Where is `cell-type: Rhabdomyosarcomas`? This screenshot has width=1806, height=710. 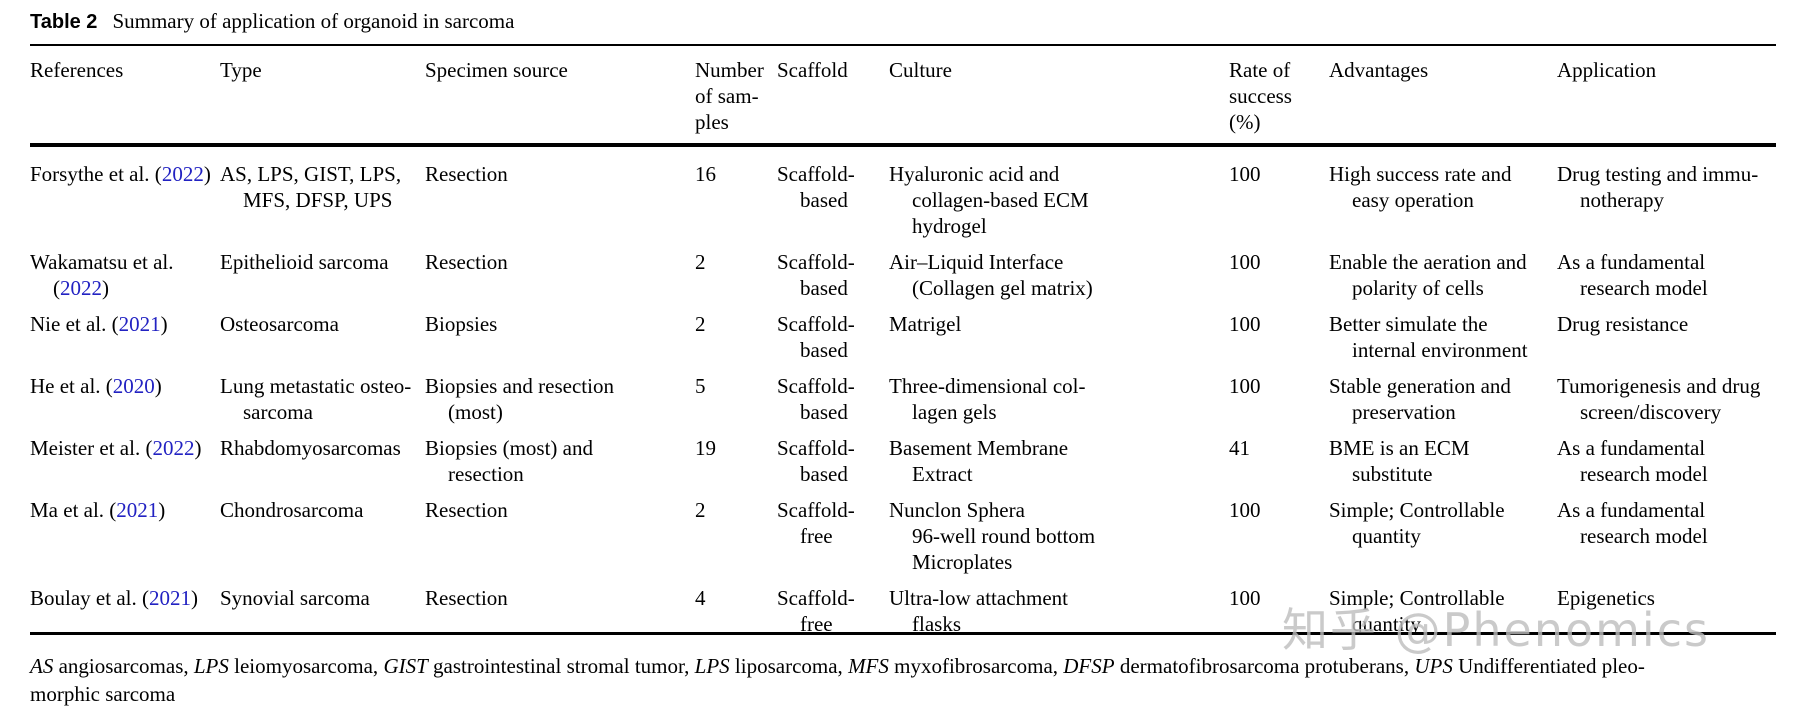 cell-type: Rhabdomyosarcomas is located at coordinates (310, 448).